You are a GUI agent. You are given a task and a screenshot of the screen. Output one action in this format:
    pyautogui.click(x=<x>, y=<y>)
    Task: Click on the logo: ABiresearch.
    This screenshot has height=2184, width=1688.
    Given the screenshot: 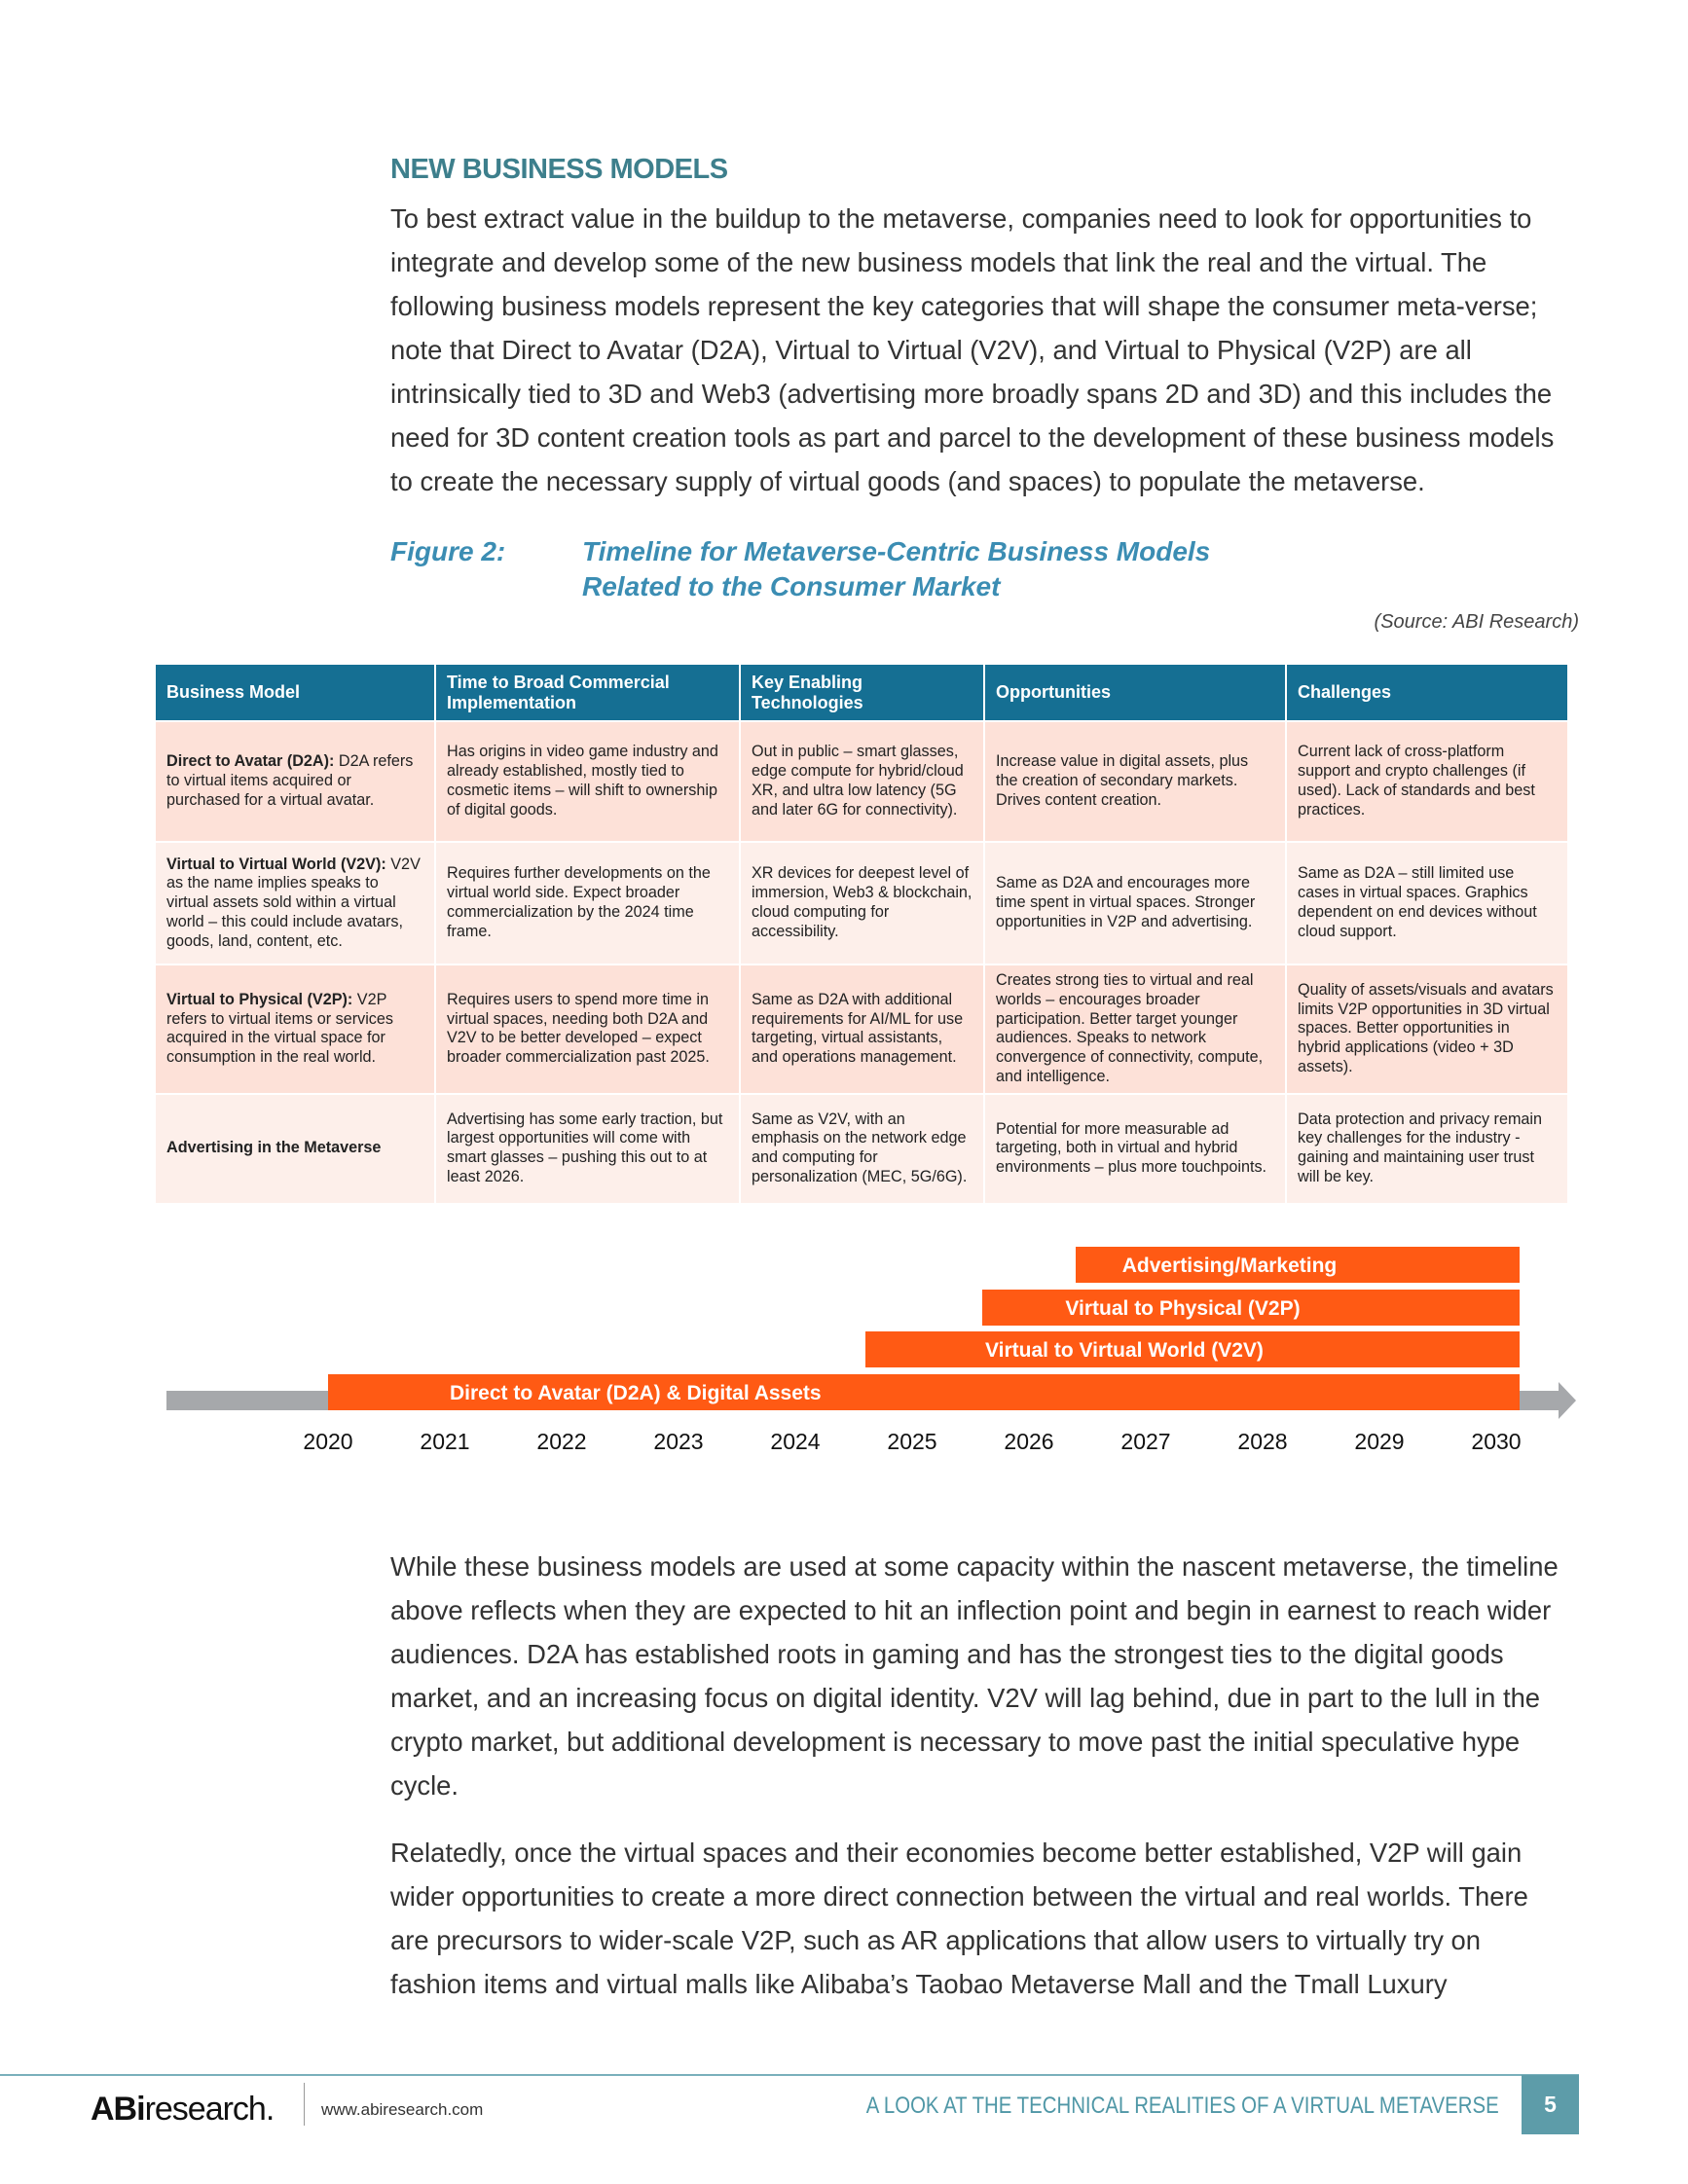 What is the action you would take?
    pyautogui.click(x=183, y=2110)
    